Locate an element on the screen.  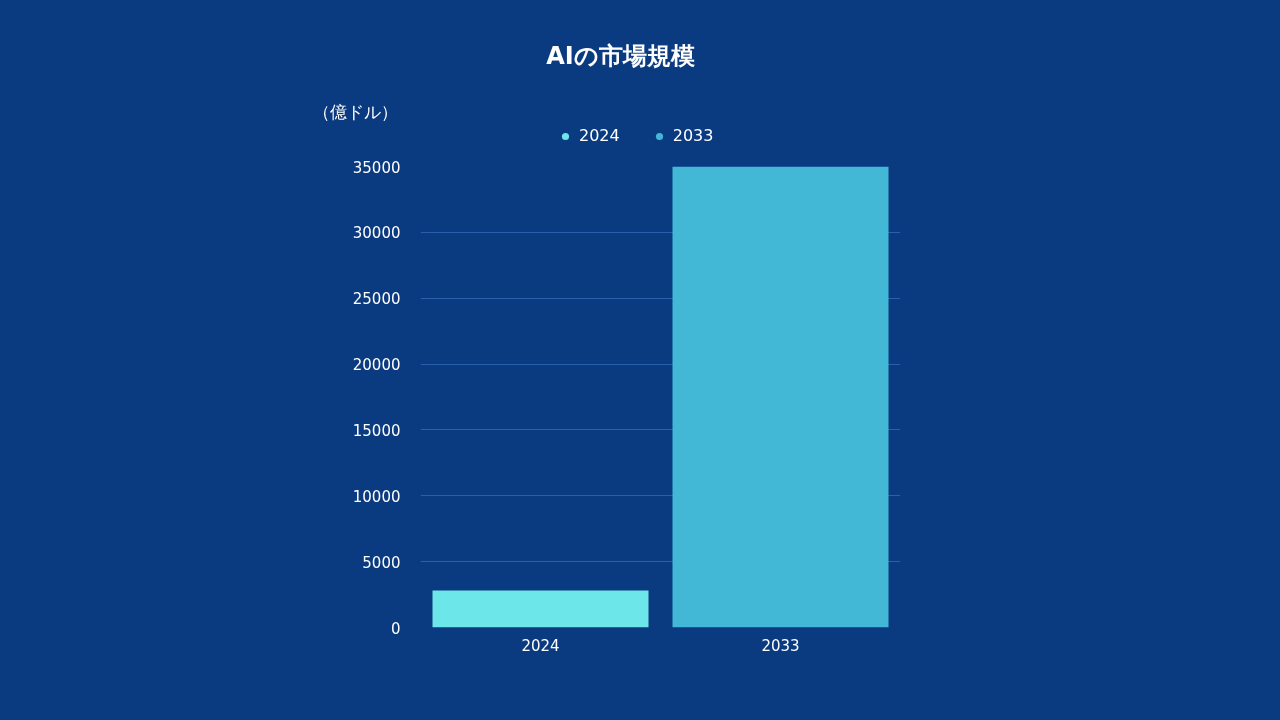
legend-label: 2033 is located at coordinates (693, 135).